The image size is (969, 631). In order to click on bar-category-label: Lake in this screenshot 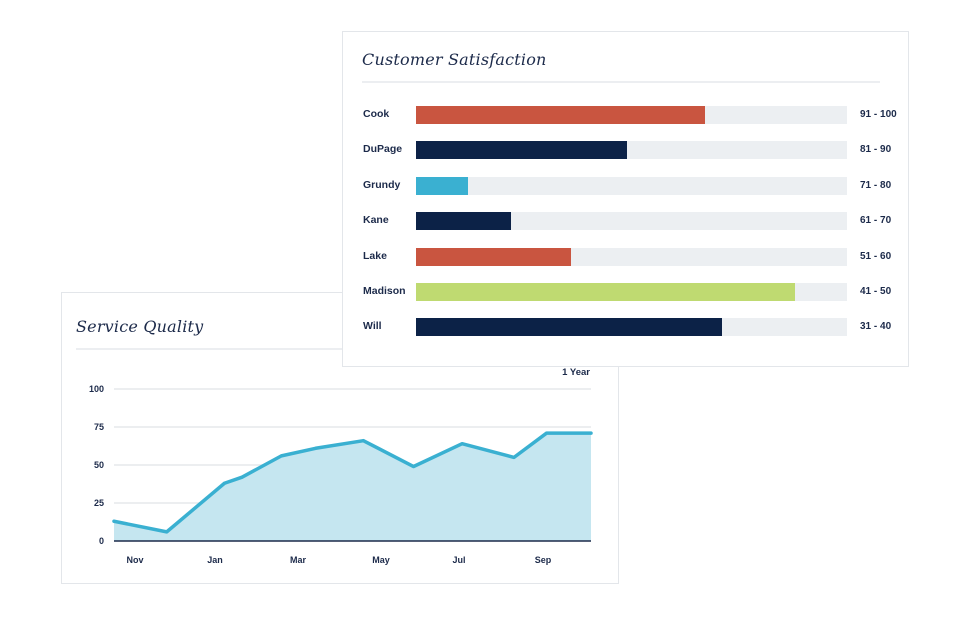, I will do `click(375, 255)`.